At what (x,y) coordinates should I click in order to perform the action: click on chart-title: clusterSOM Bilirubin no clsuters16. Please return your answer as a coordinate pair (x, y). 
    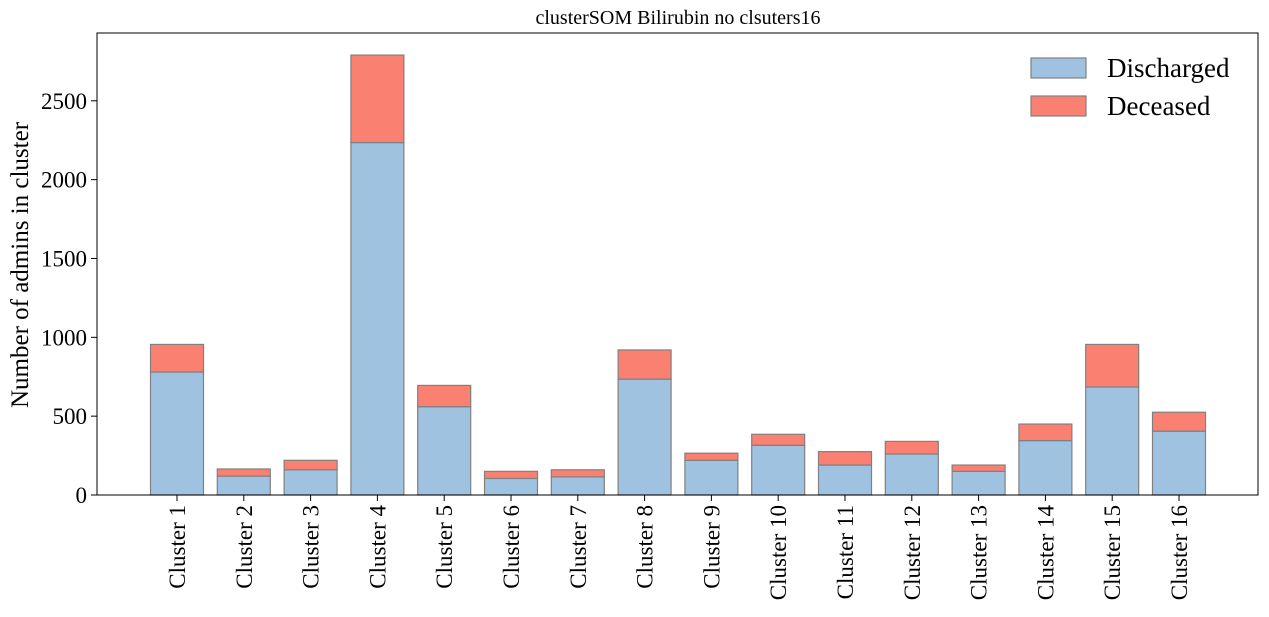
    Looking at the image, I should click on (678, 18).